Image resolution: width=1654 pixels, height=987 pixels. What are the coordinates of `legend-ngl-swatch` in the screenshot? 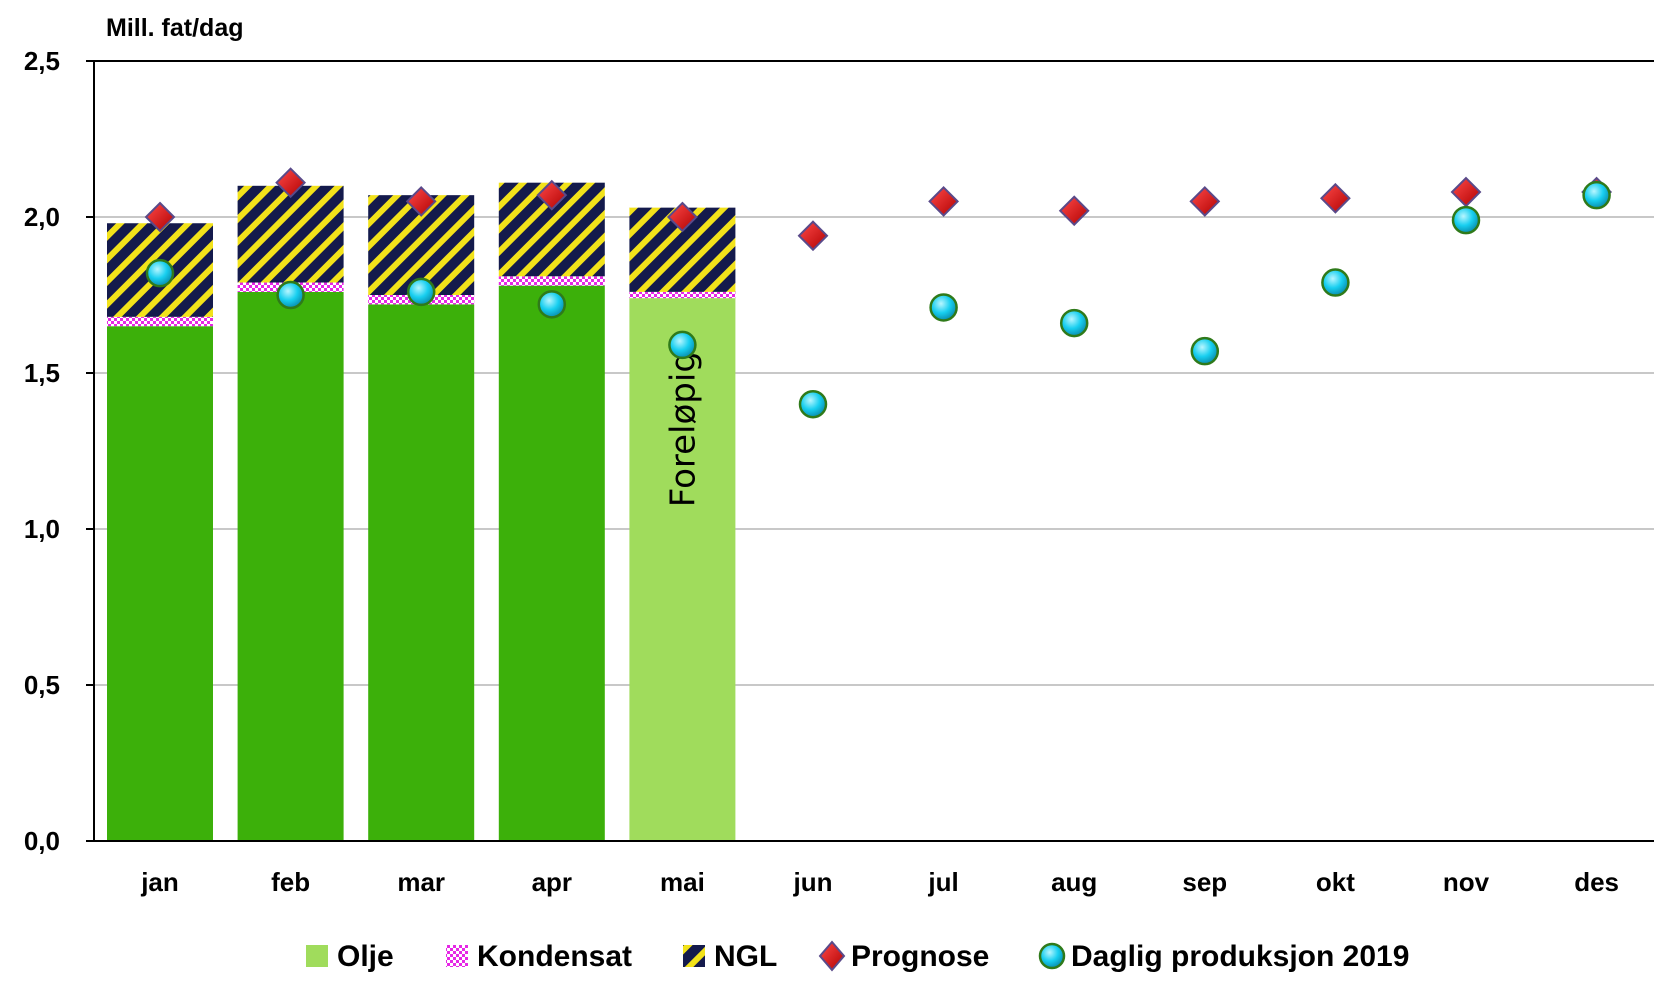 It's located at (694, 956).